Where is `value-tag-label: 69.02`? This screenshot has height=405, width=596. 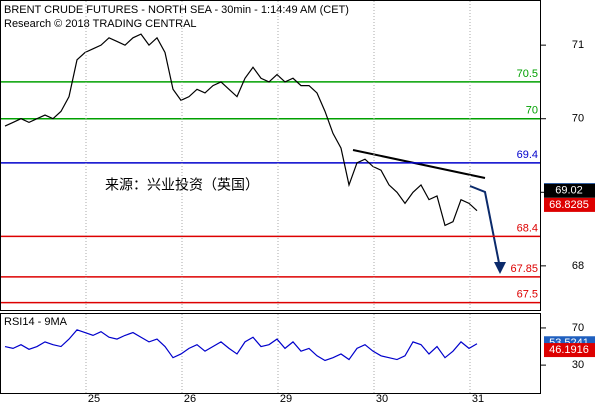
value-tag-label: 69.02 is located at coordinates (569, 191).